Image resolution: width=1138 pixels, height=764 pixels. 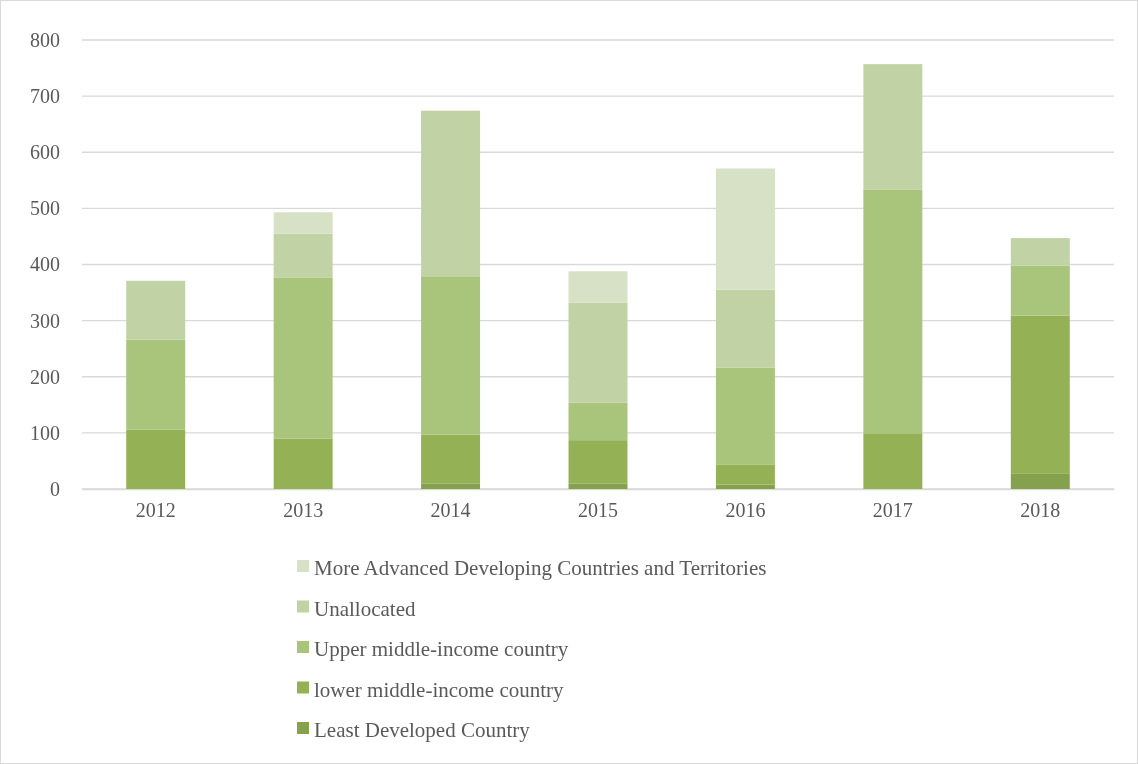 What do you see at coordinates (45, 376) in the screenshot?
I see `y-tick-label: 200` at bounding box center [45, 376].